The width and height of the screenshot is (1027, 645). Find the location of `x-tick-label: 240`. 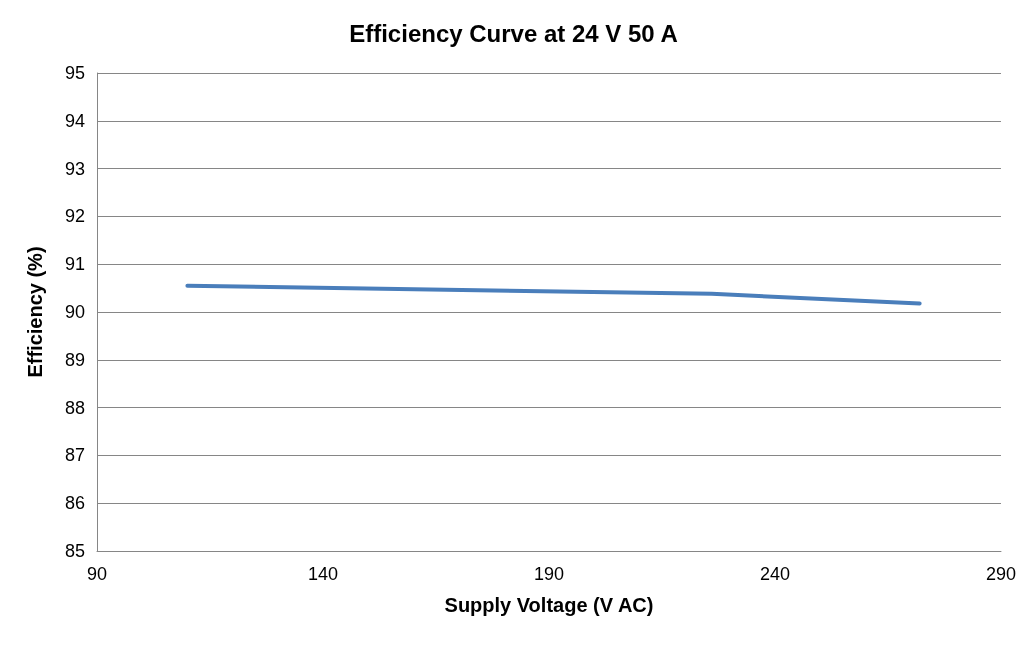

x-tick-label: 240 is located at coordinates (775, 574).